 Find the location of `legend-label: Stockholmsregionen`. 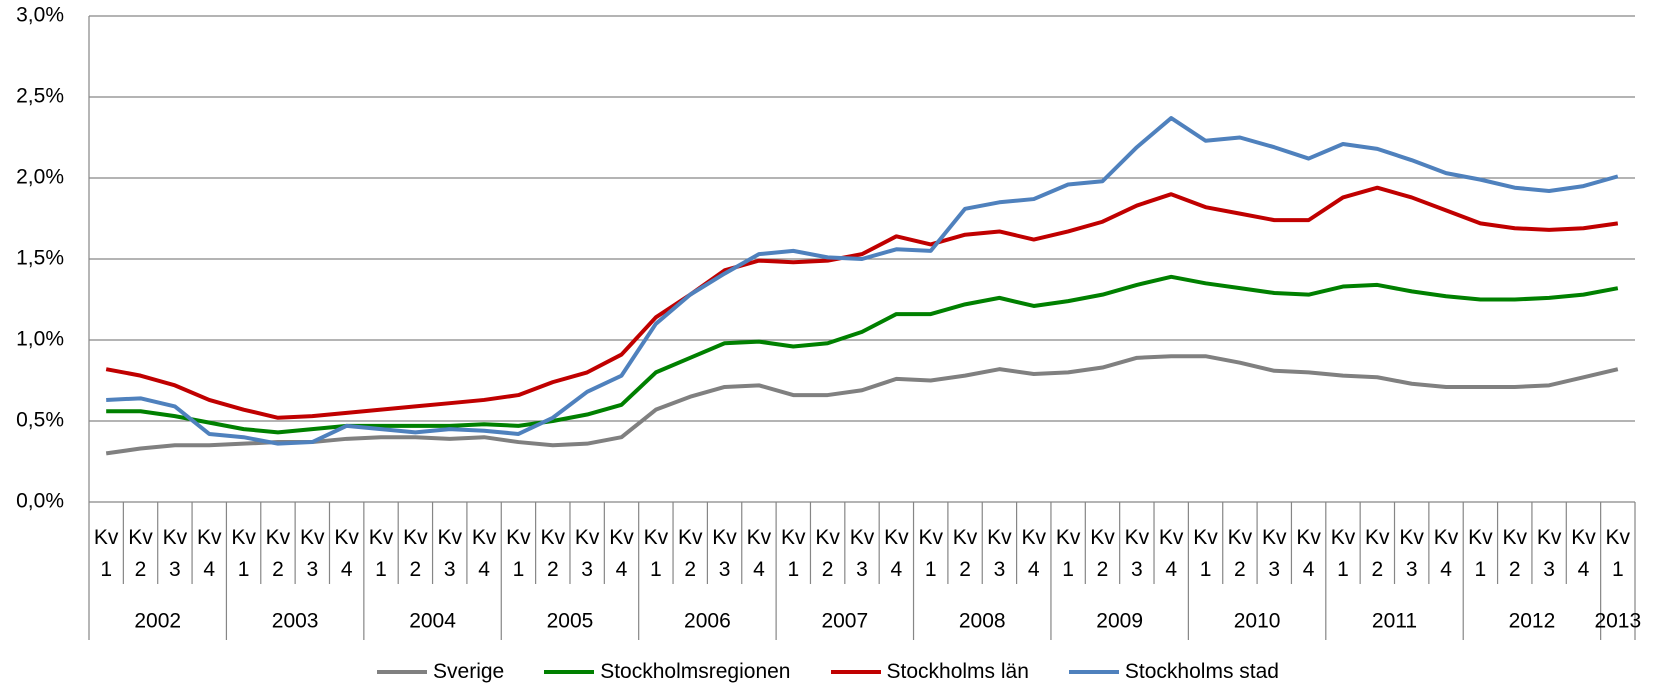

legend-label: Stockholmsregionen is located at coordinates (695, 671).